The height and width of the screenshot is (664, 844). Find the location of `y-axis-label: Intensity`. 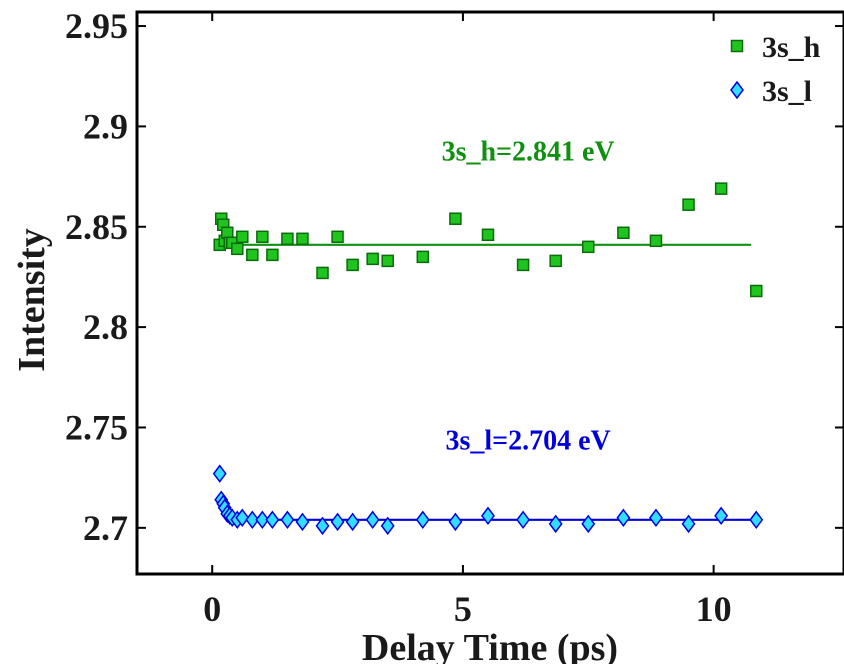

y-axis-label: Intensity is located at coordinates (32, 300).